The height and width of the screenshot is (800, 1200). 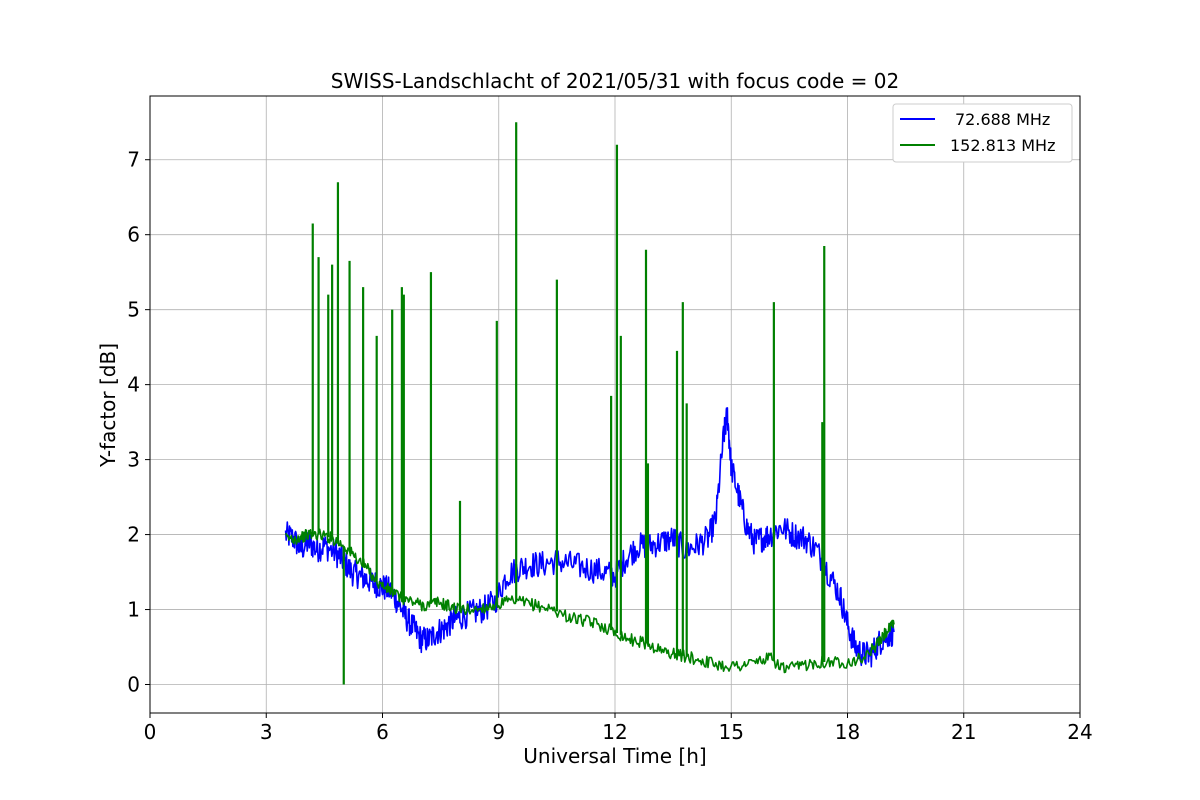 What do you see at coordinates (614, 756) in the screenshot?
I see `x-axis-label: Universal Time [h]` at bounding box center [614, 756].